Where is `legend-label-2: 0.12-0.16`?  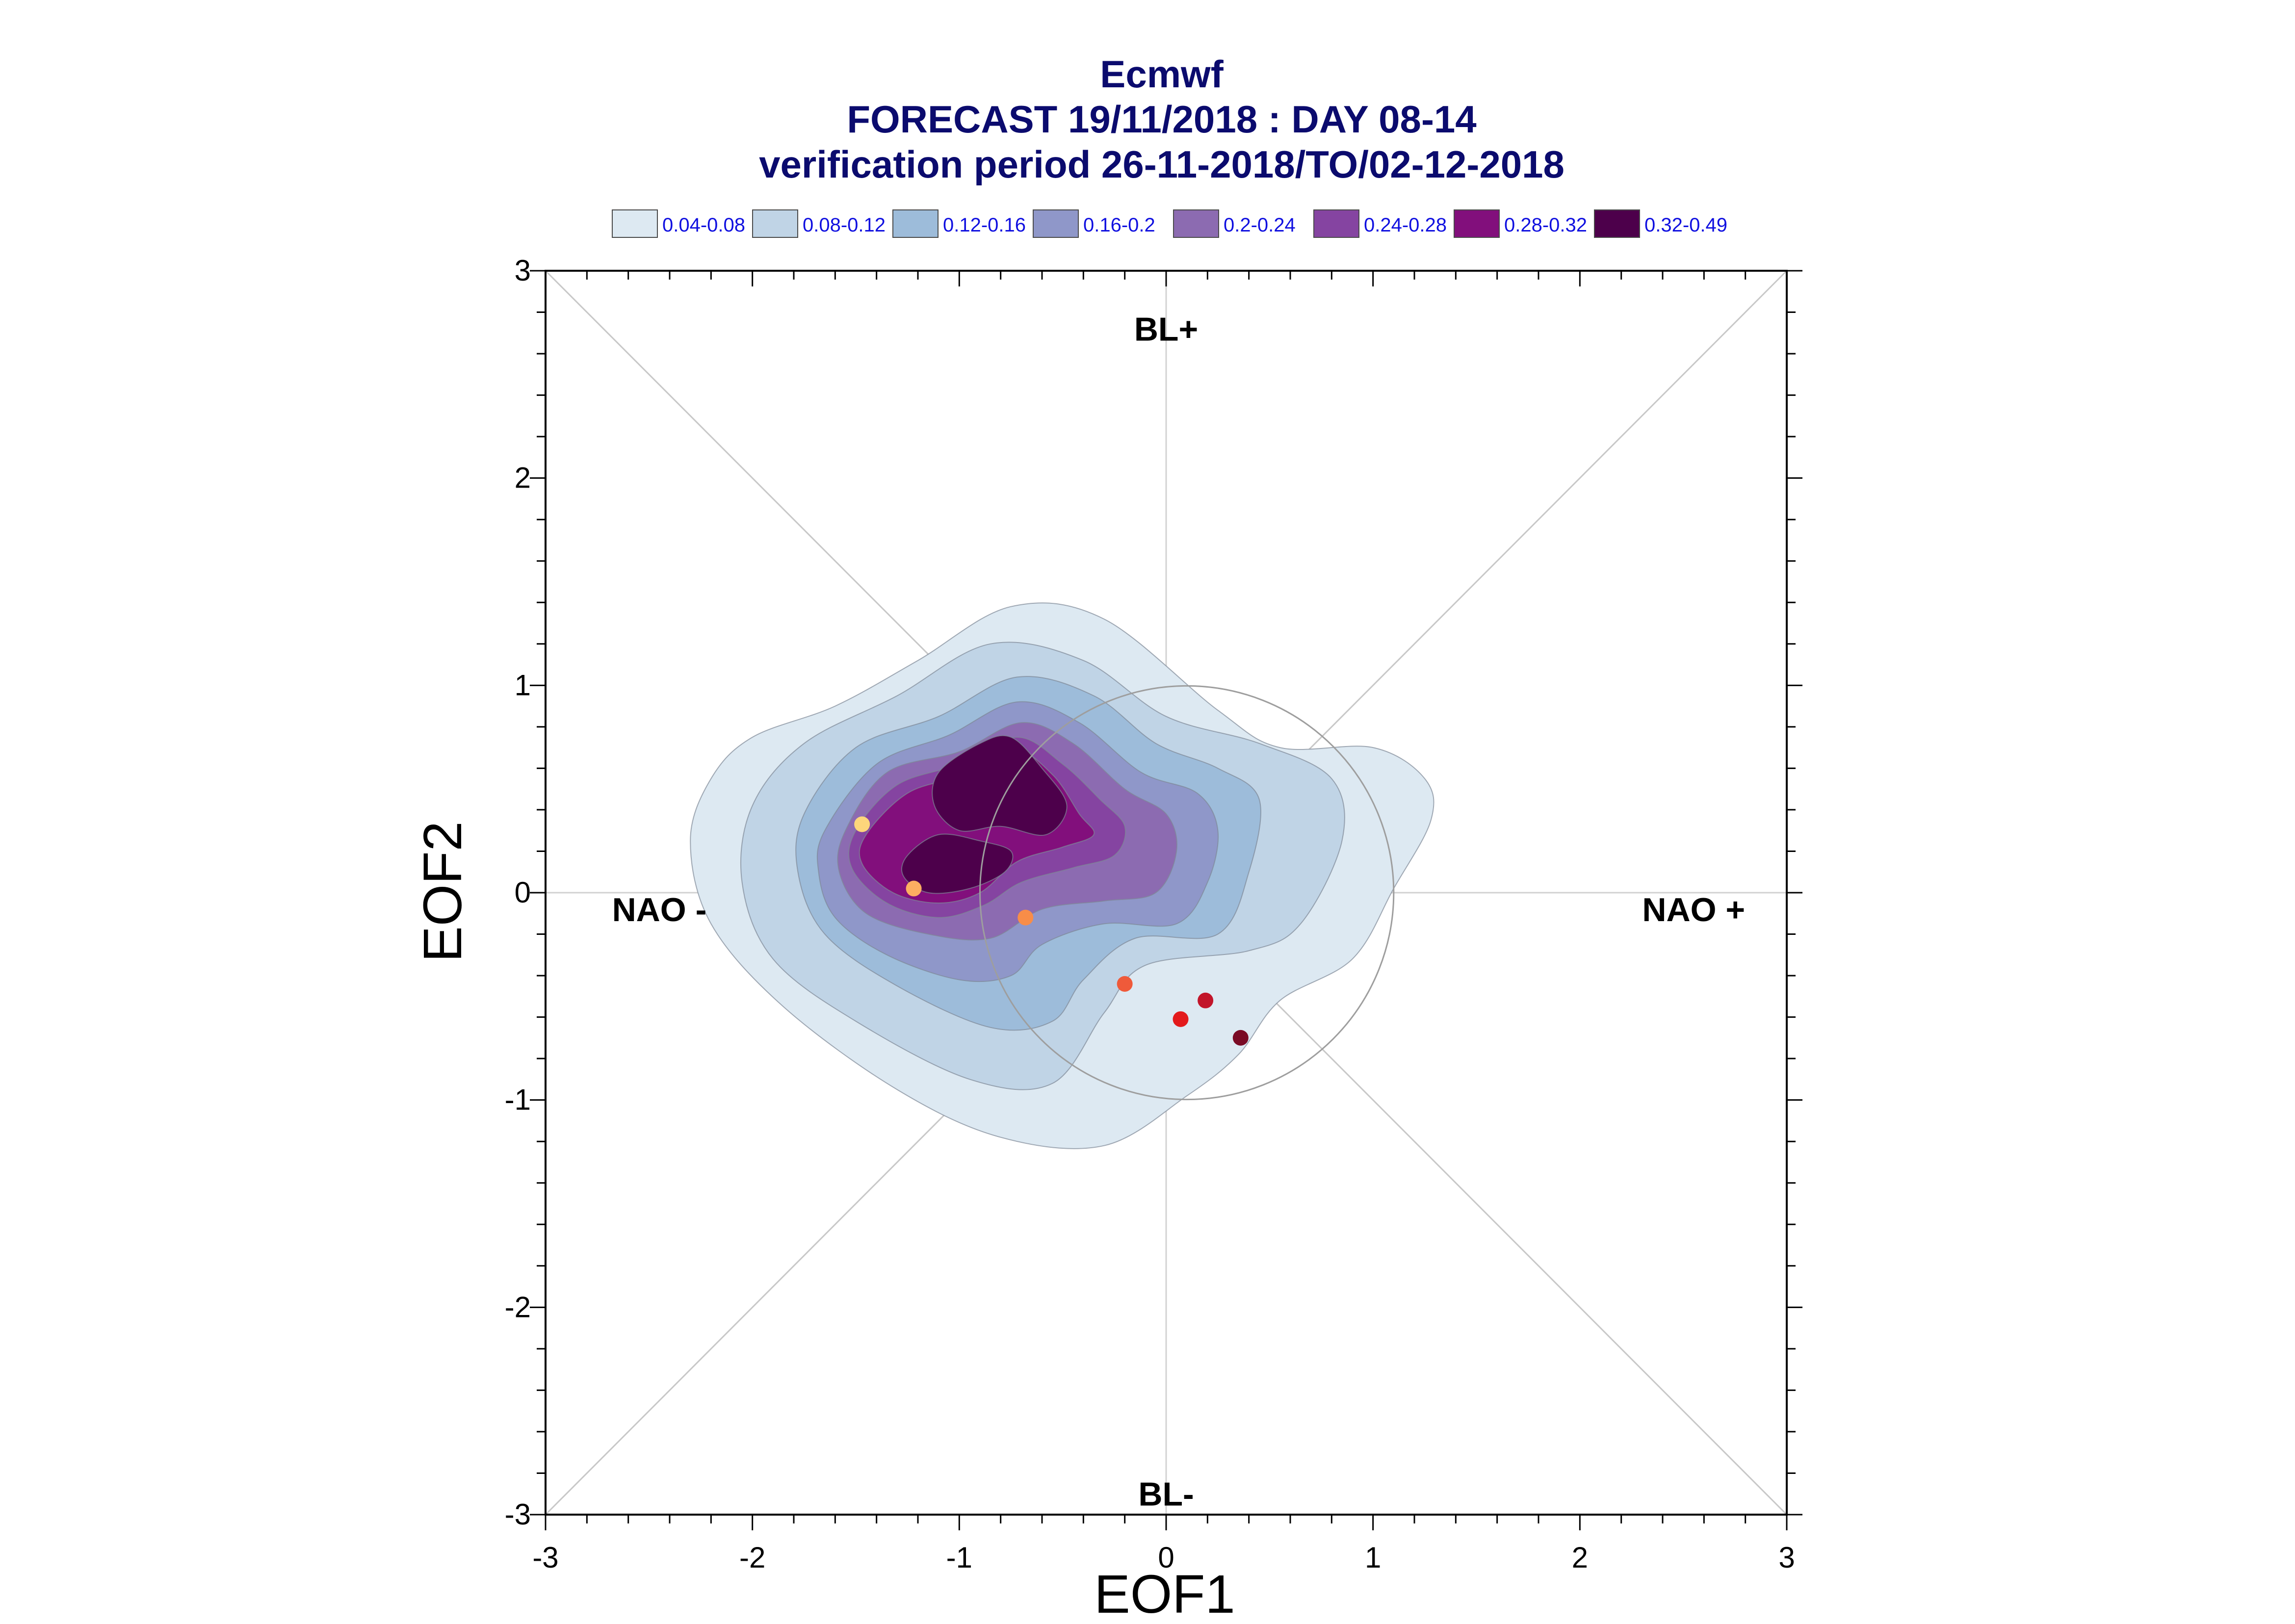
legend-label-2: 0.12-0.16 is located at coordinates (985, 225).